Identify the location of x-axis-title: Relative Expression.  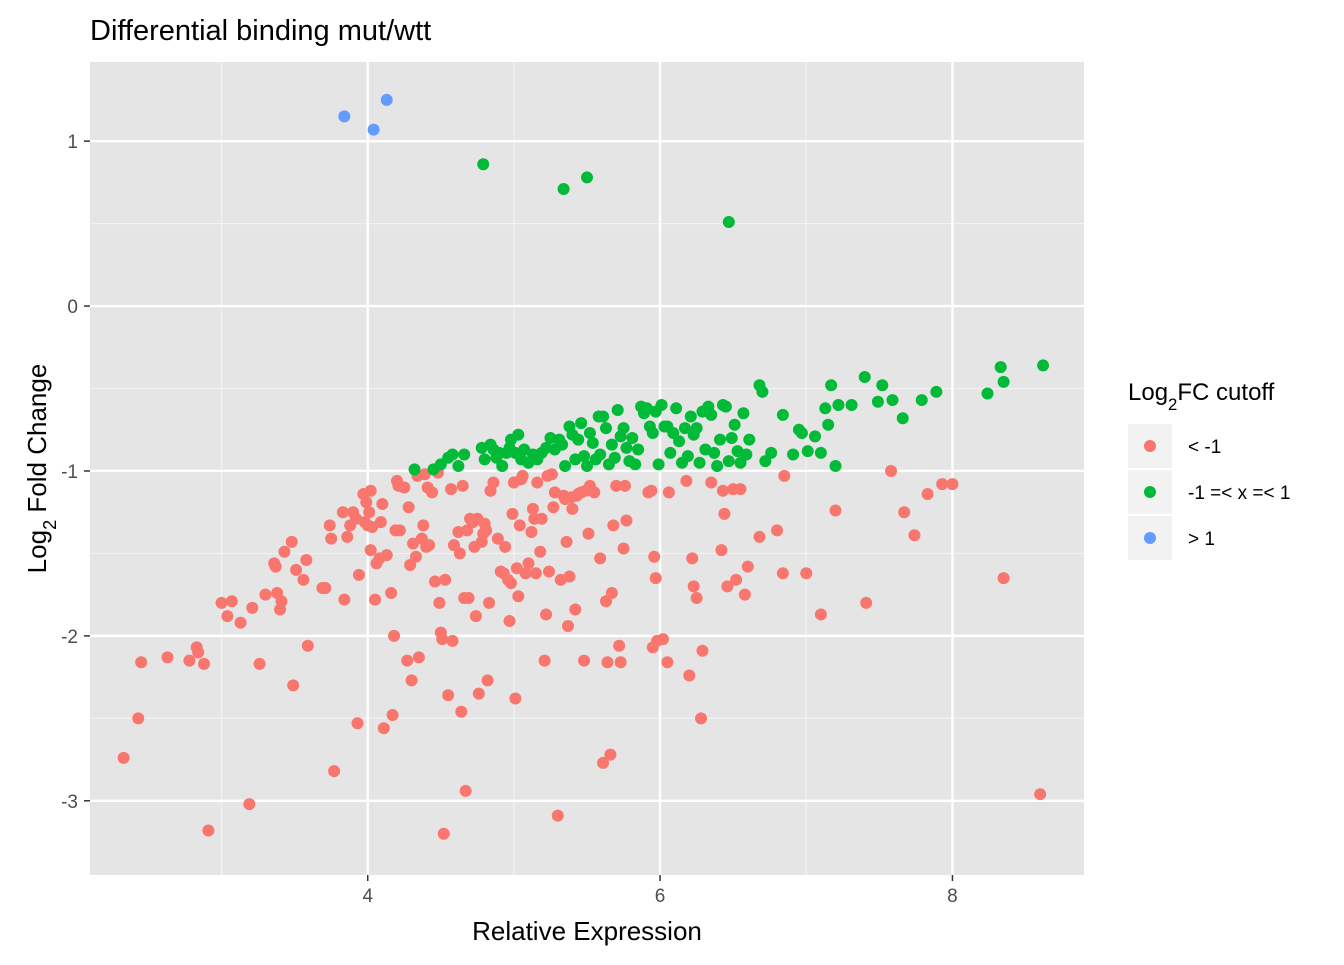
(587, 931).